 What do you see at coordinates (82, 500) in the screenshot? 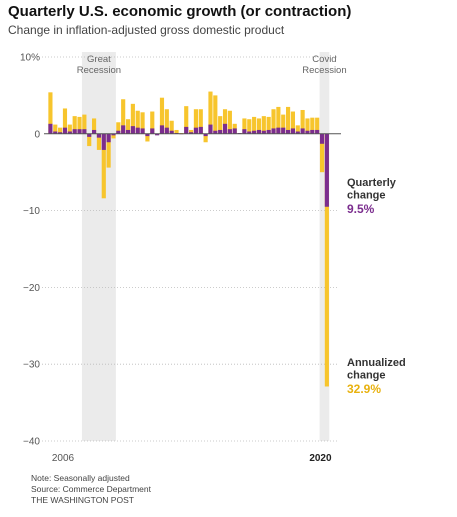
I see `publisher-credit: THE WASHINGTON POST` at bounding box center [82, 500].